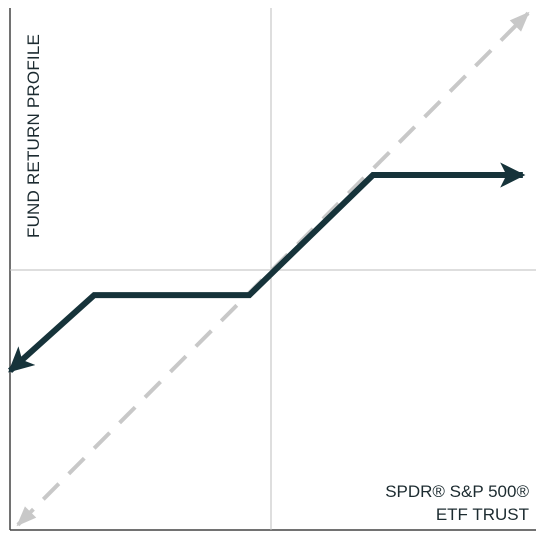  Describe the element at coordinates (482, 514) in the screenshot. I see `x-axis-label-line-2: ETF TRUST` at that location.